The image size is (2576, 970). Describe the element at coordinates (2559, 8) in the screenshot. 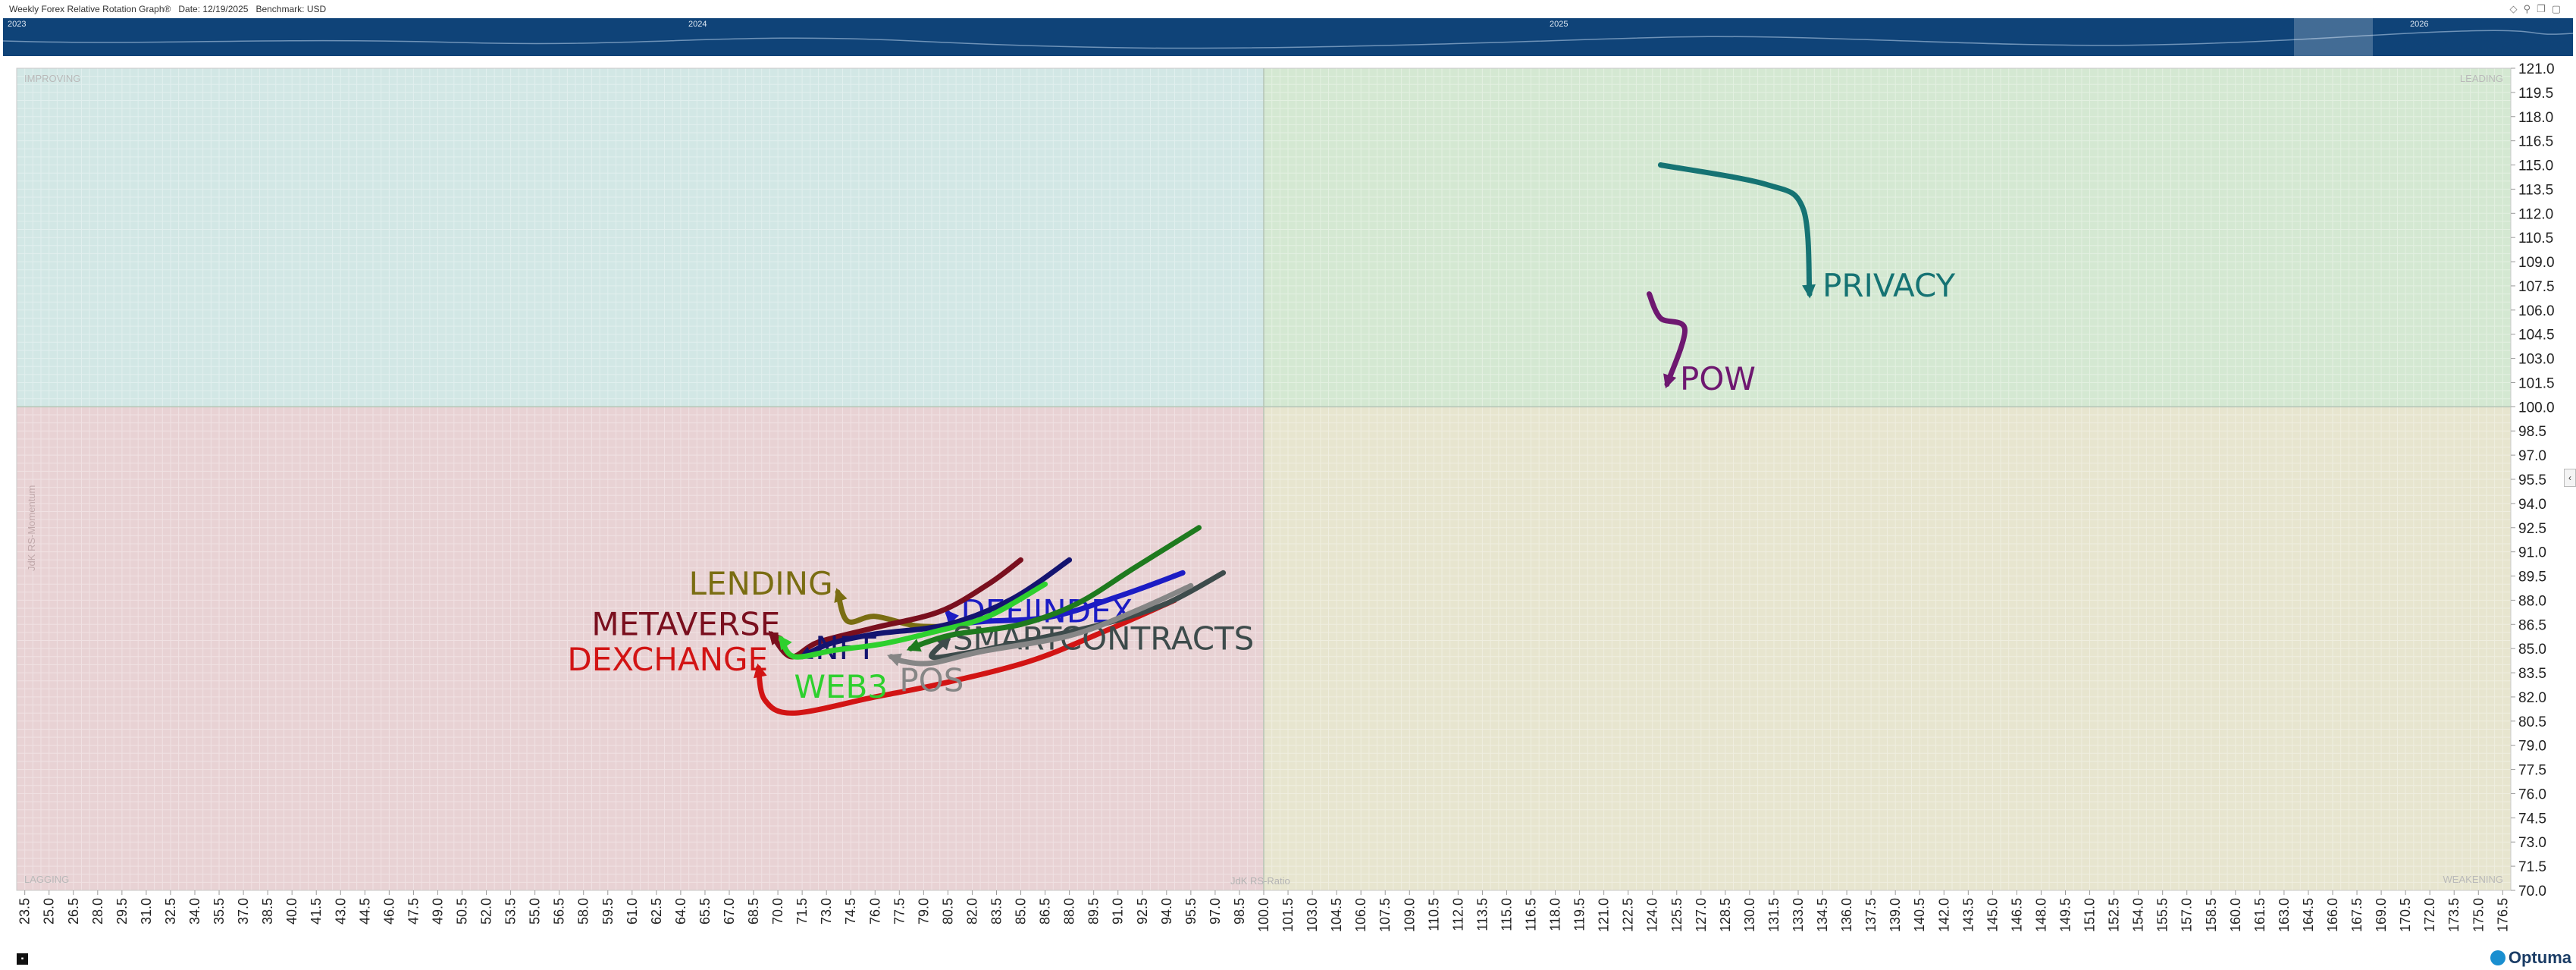

I see `maximize-icon: ▢` at that location.